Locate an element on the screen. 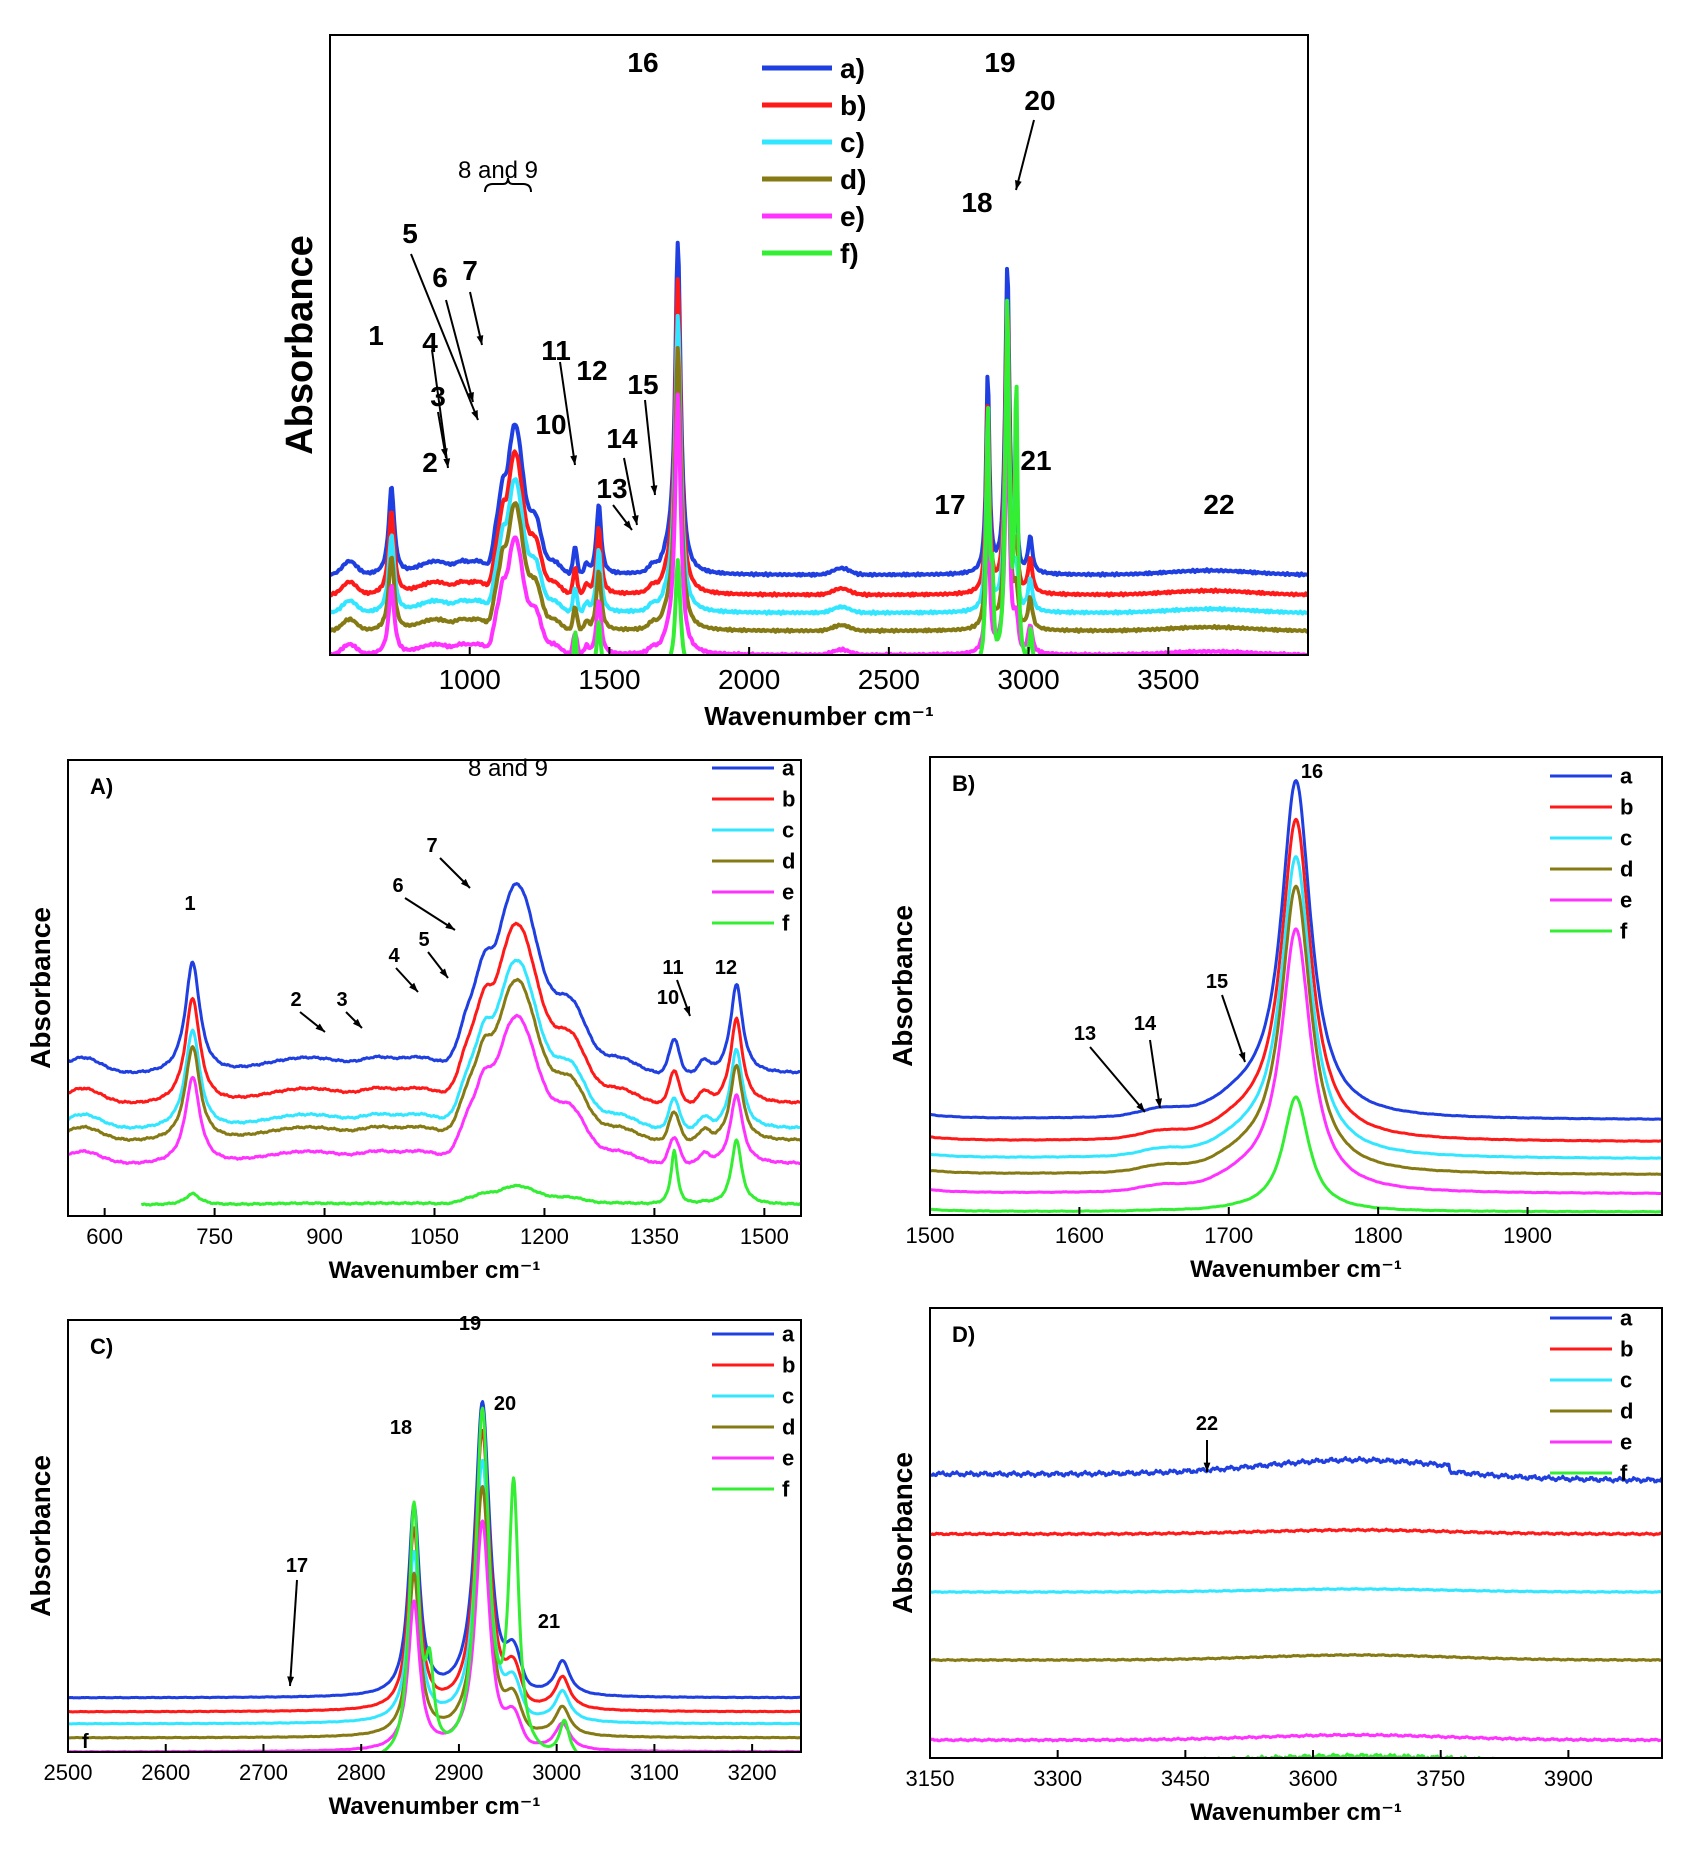 This screenshot has height=1864, width=1703. main-series is located at coordinates (819, 447).